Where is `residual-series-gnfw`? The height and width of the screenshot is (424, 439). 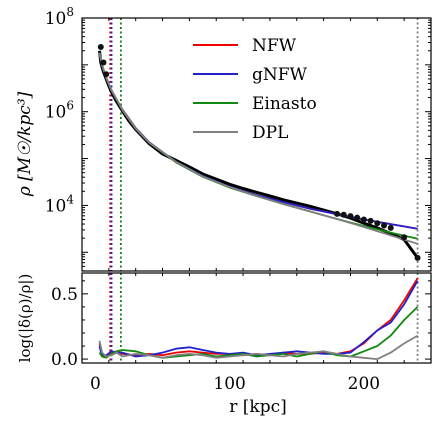 residual-series-gnfw is located at coordinates (258, 319).